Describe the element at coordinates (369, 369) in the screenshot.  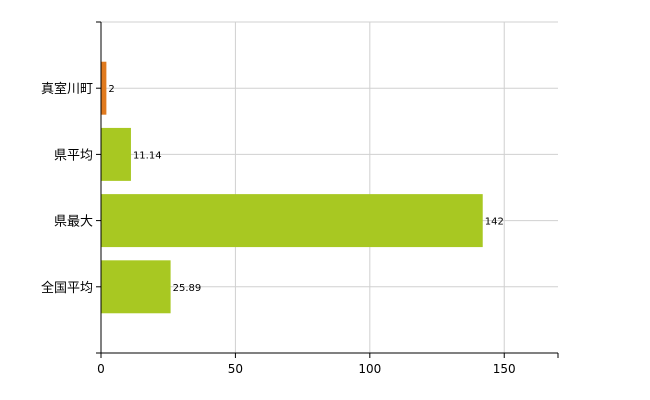
I see `x-tick-label: 100` at that location.